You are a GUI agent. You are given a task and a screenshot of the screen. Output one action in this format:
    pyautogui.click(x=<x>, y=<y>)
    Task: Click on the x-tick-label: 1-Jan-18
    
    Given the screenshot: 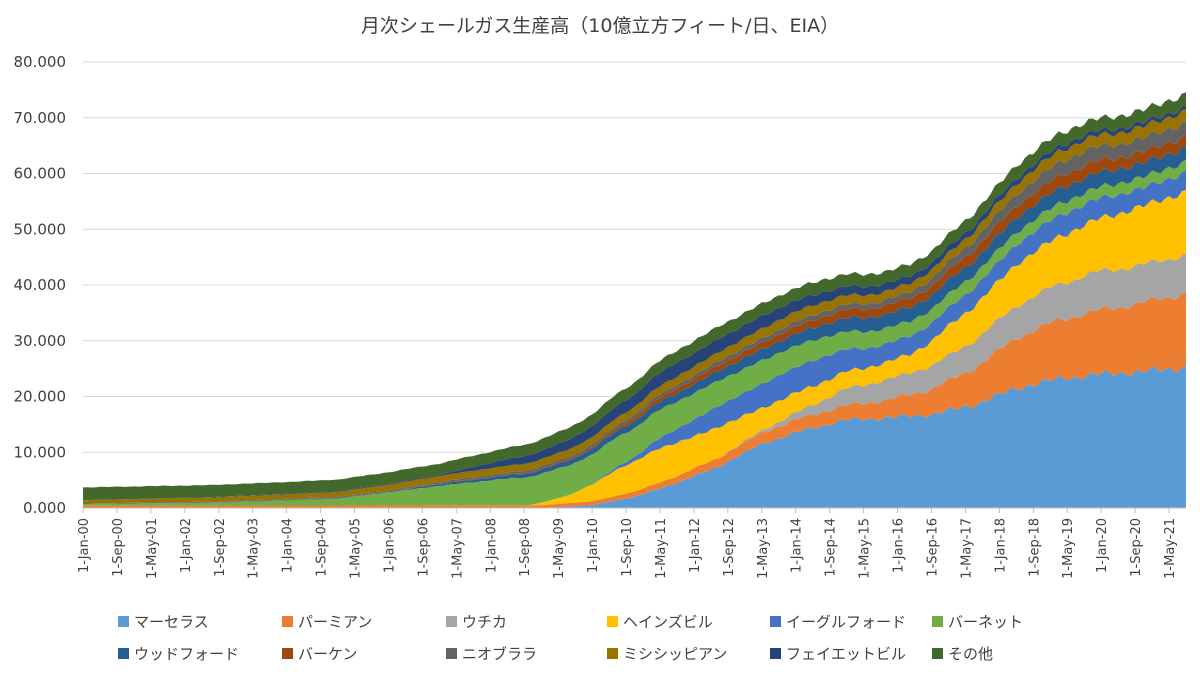 What is the action you would take?
    pyautogui.click(x=1000, y=545)
    